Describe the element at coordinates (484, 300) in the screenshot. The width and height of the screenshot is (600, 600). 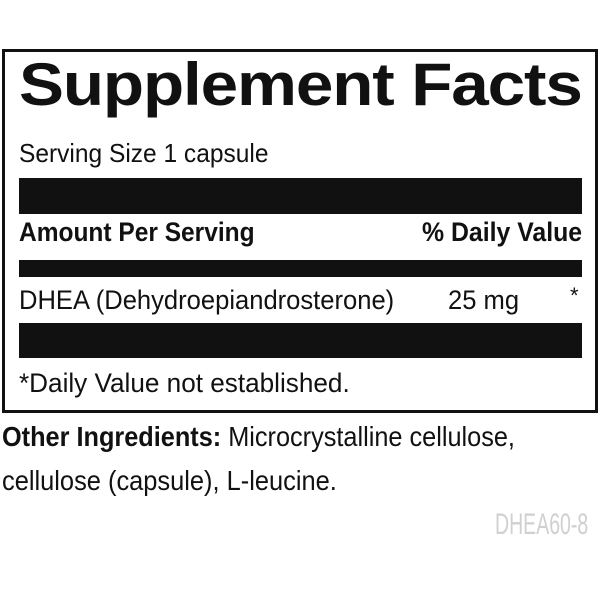
I see `ingredient-amount: 25 mg` at that location.